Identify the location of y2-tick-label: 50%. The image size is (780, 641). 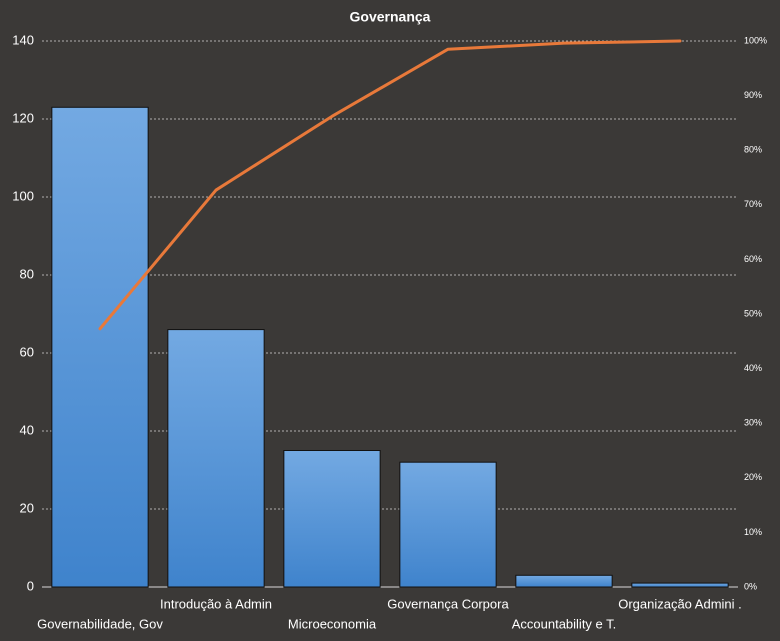
(753, 313).